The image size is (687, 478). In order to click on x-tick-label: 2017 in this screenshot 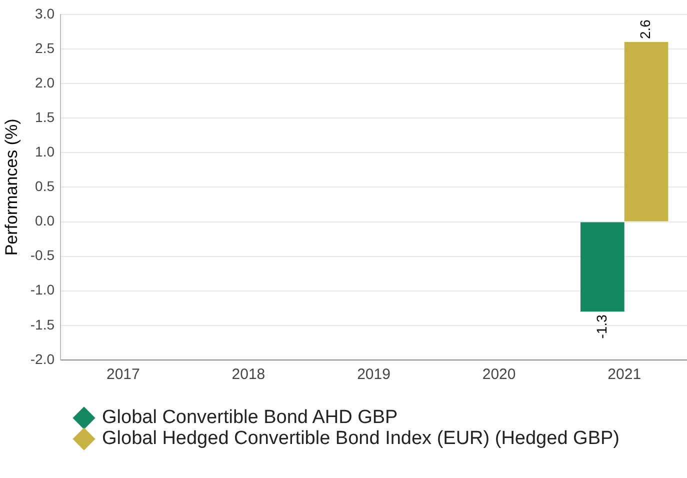, I will do `click(123, 375)`.